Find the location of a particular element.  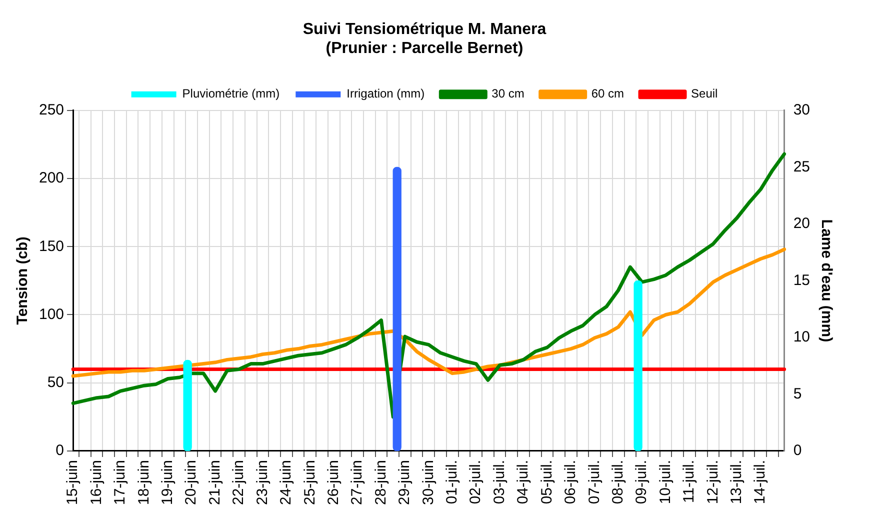

y-tick-label: 200 is located at coordinates (51, 178).